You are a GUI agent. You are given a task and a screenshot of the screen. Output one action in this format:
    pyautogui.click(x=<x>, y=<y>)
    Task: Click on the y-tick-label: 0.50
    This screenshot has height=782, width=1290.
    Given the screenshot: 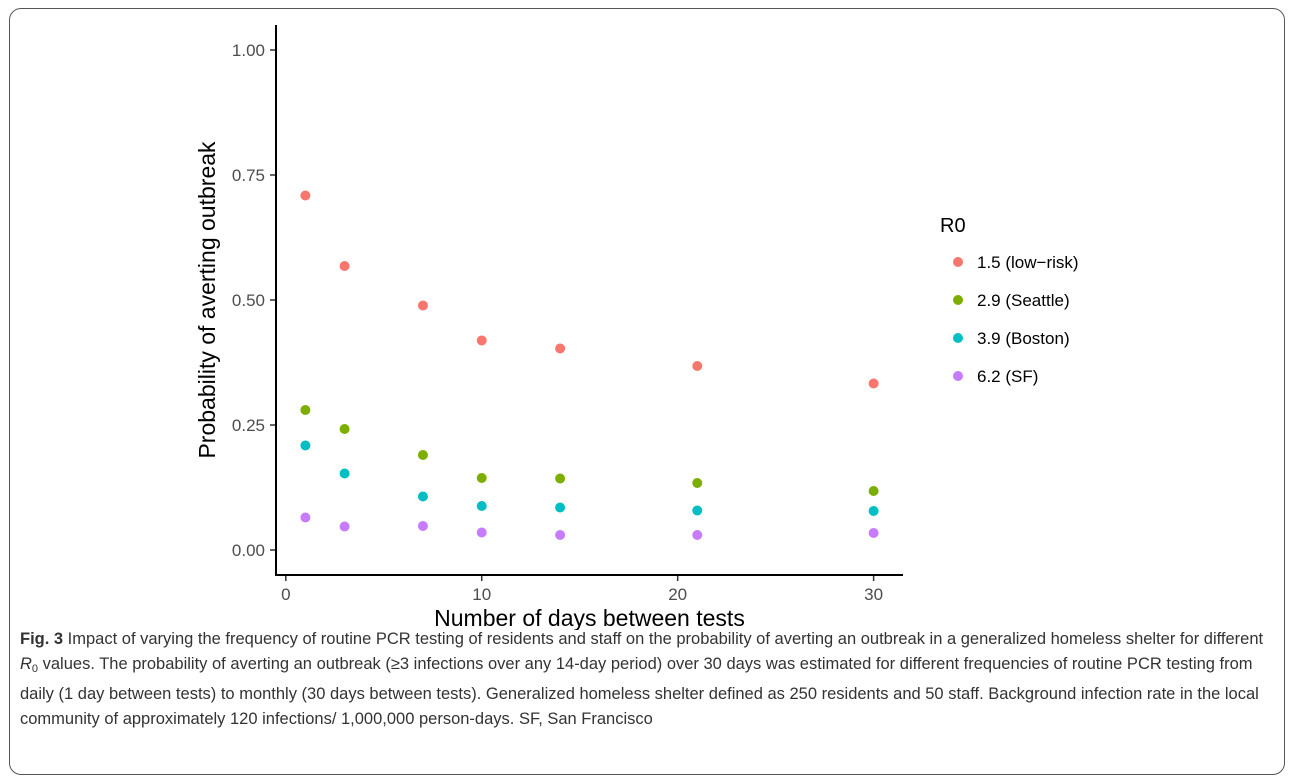 What is the action you would take?
    pyautogui.click(x=248, y=300)
    